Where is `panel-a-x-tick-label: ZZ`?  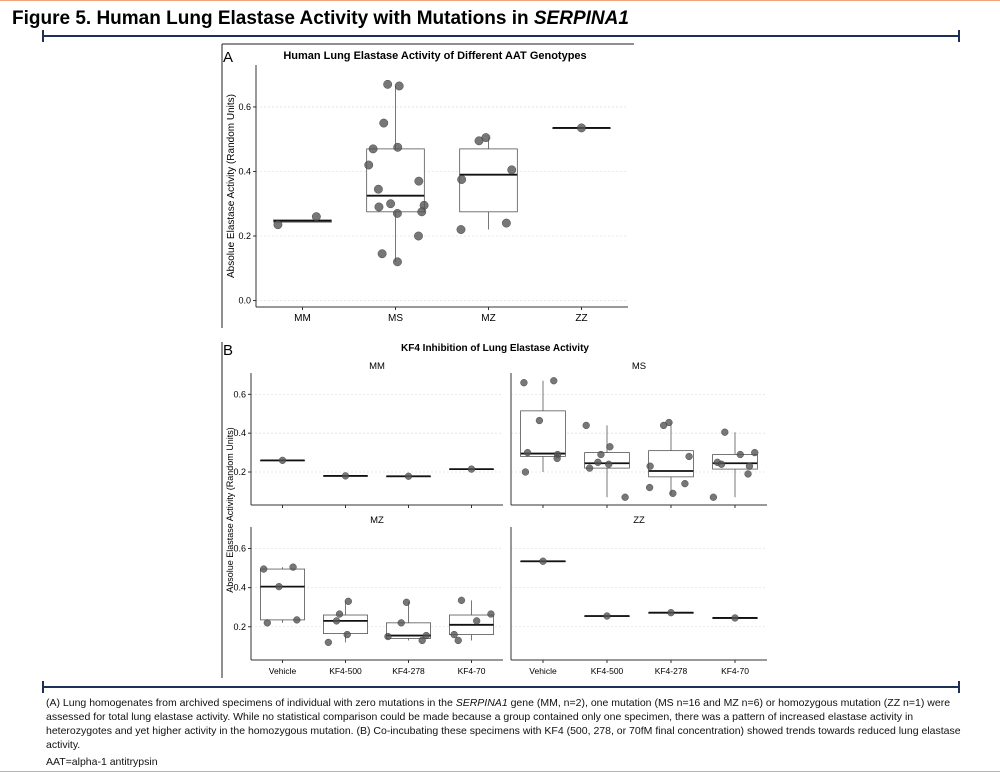 panel-a-x-tick-label: ZZ is located at coordinates (581, 318).